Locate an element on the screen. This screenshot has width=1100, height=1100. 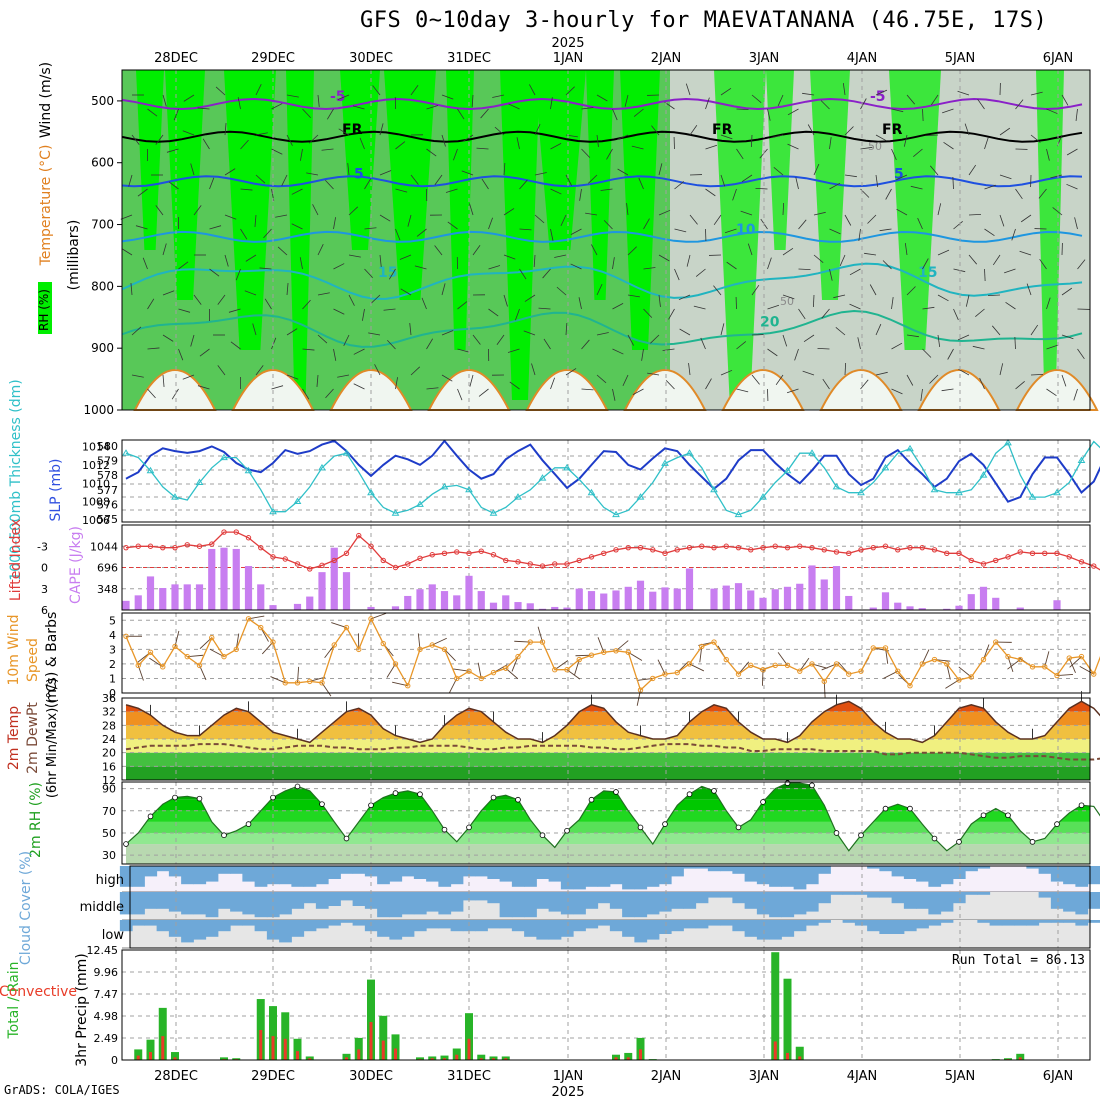
precip-convective-bar is located at coordinates (787, 1056).